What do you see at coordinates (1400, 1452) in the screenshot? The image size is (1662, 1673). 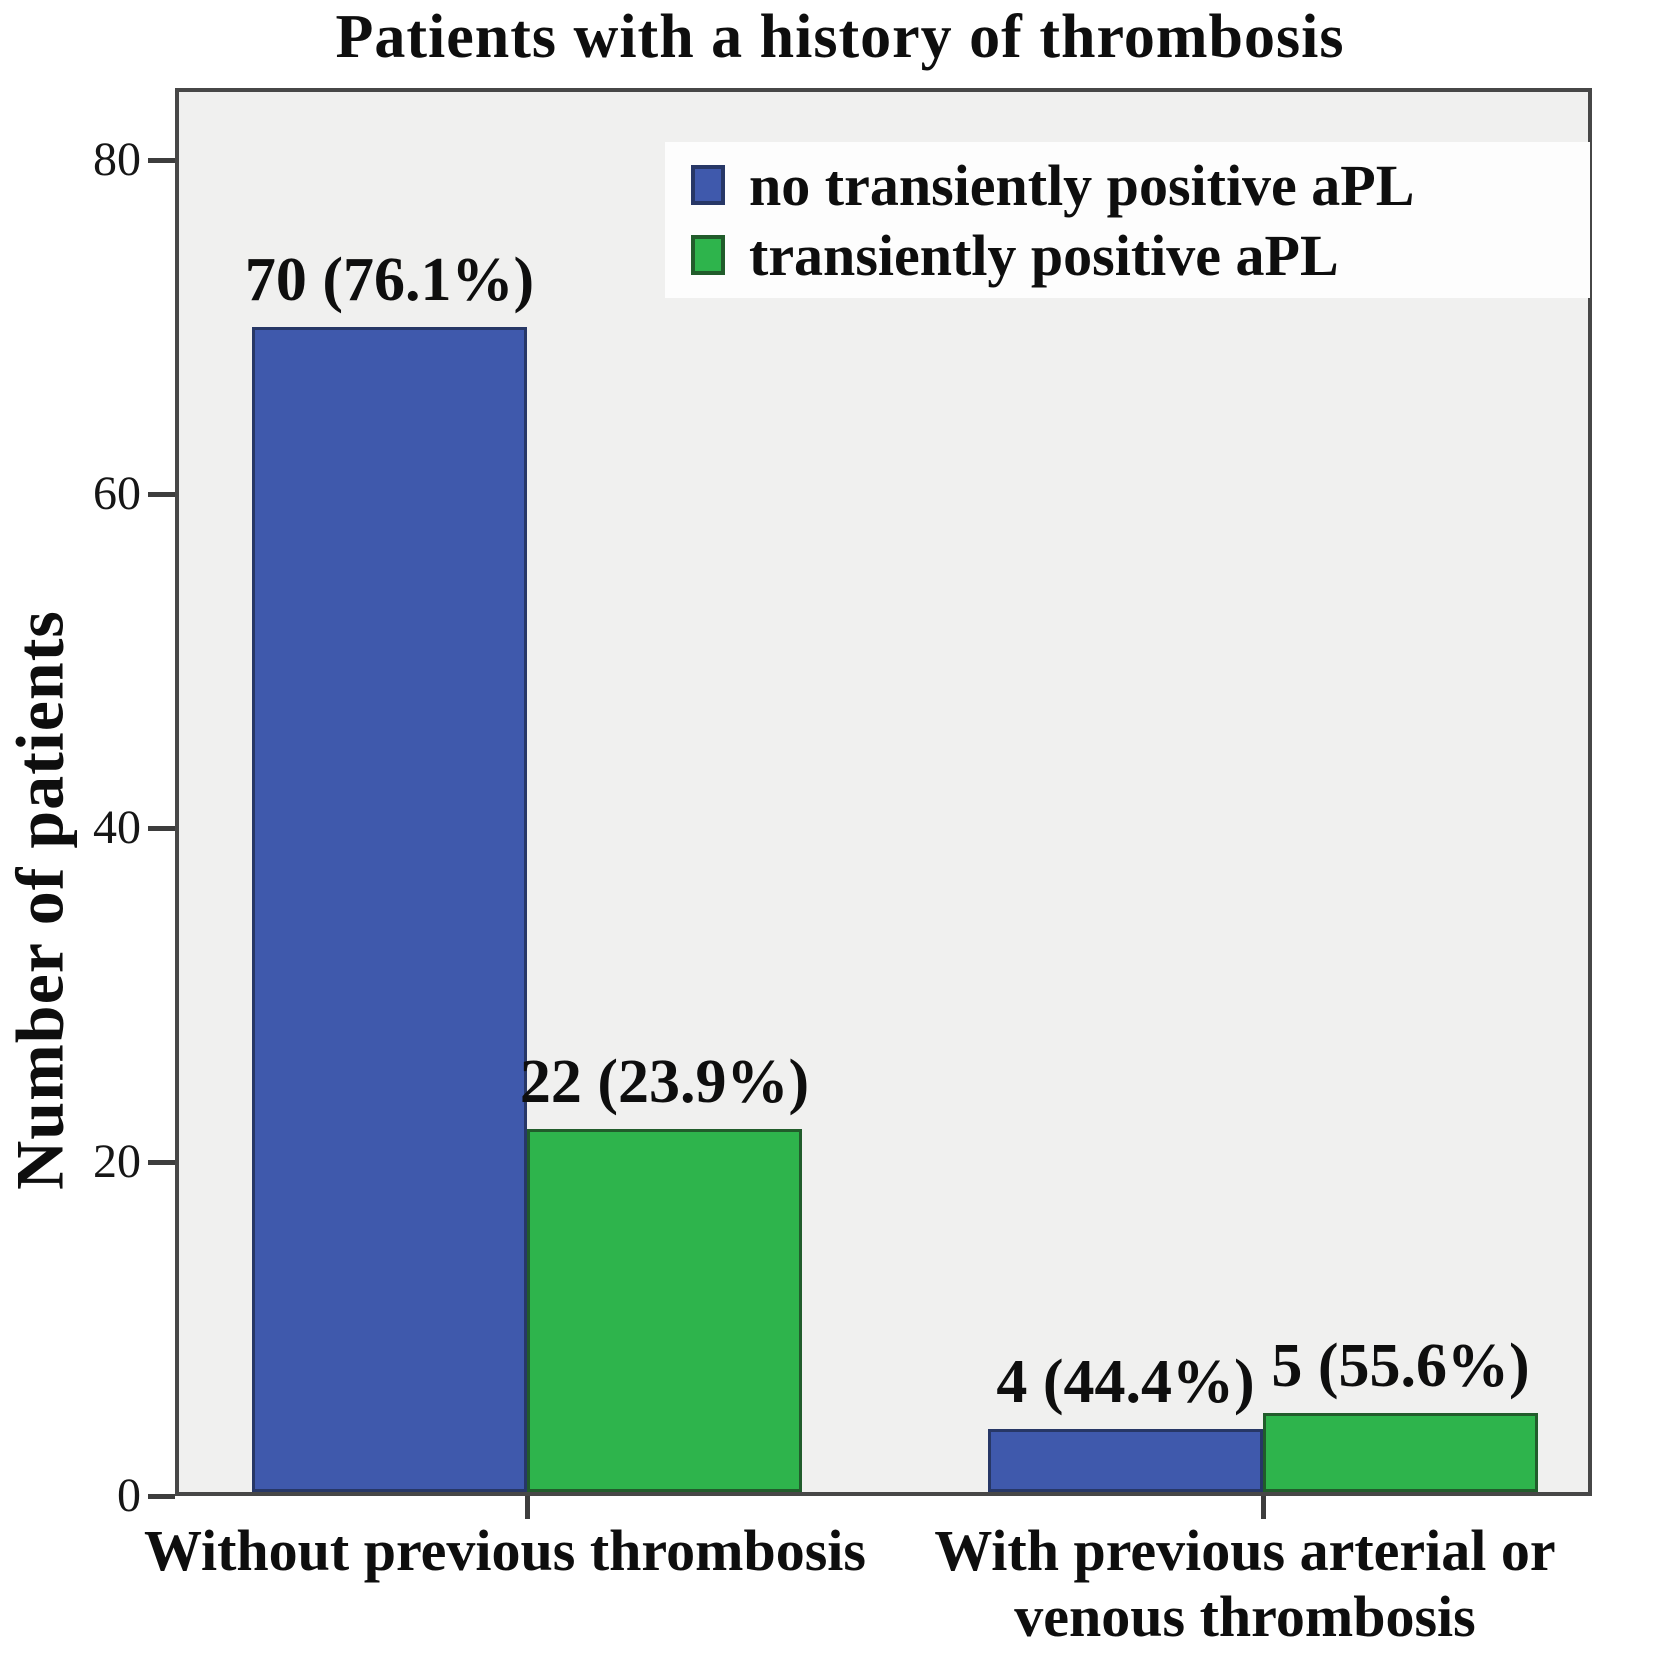 I see `bar-green-group2` at bounding box center [1400, 1452].